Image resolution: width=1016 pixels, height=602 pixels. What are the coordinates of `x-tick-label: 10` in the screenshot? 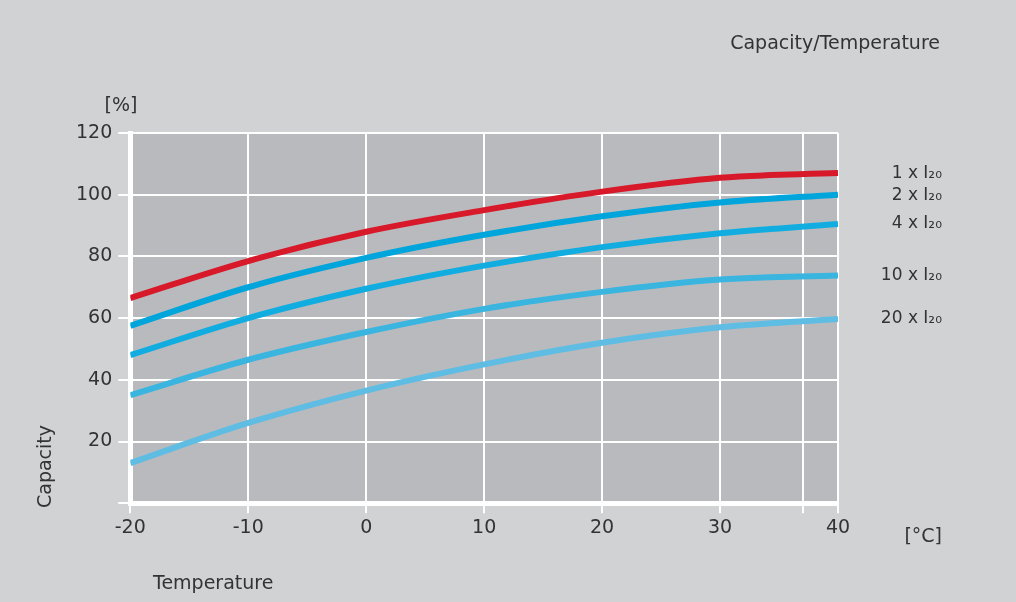 It's located at (484, 525).